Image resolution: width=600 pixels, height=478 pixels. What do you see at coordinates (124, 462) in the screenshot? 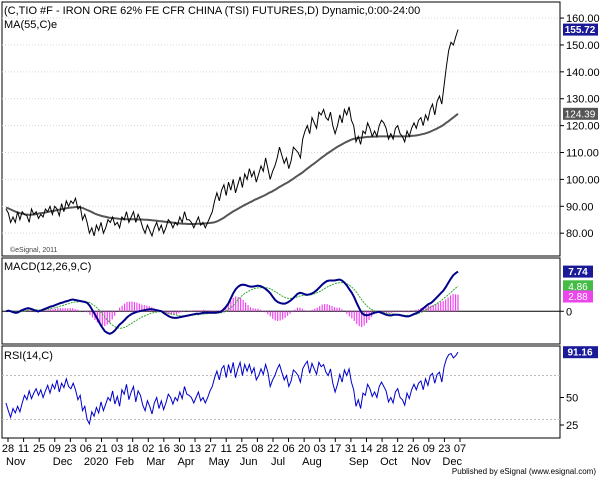
I see `month-label: Feb` at bounding box center [124, 462].